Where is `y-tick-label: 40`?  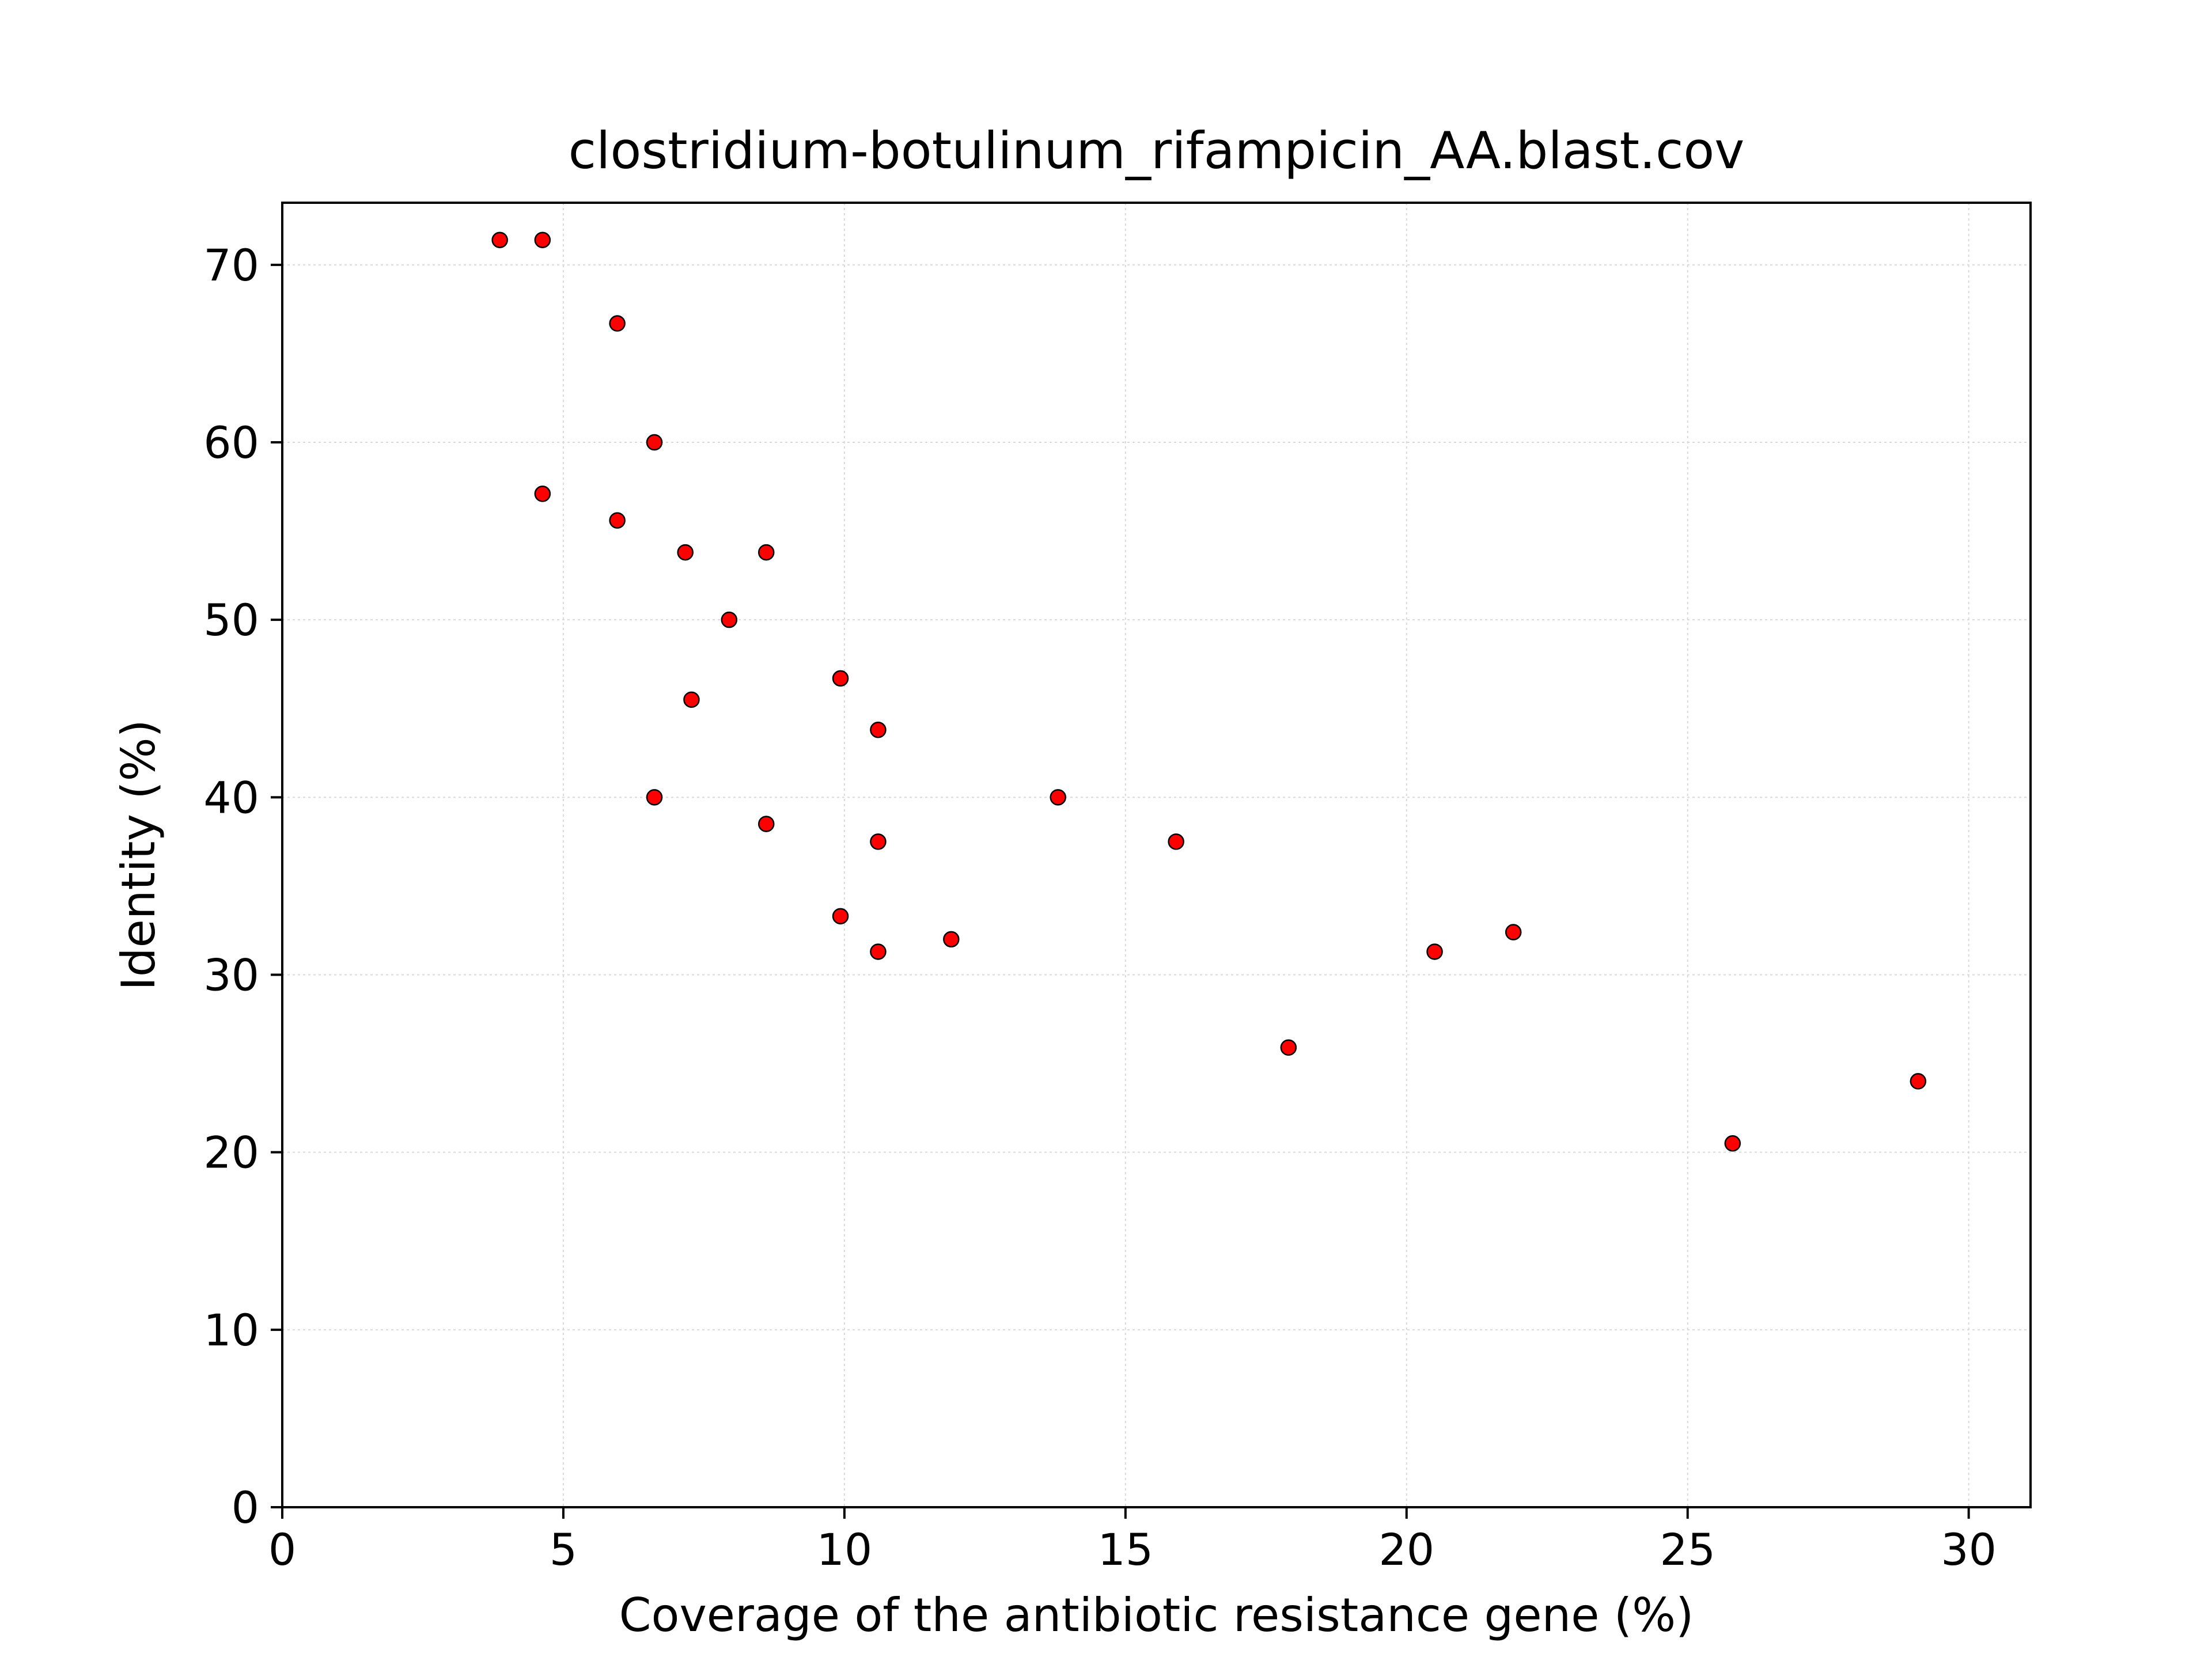 y-tick-label: 40 is located at coordinates (231, 797).